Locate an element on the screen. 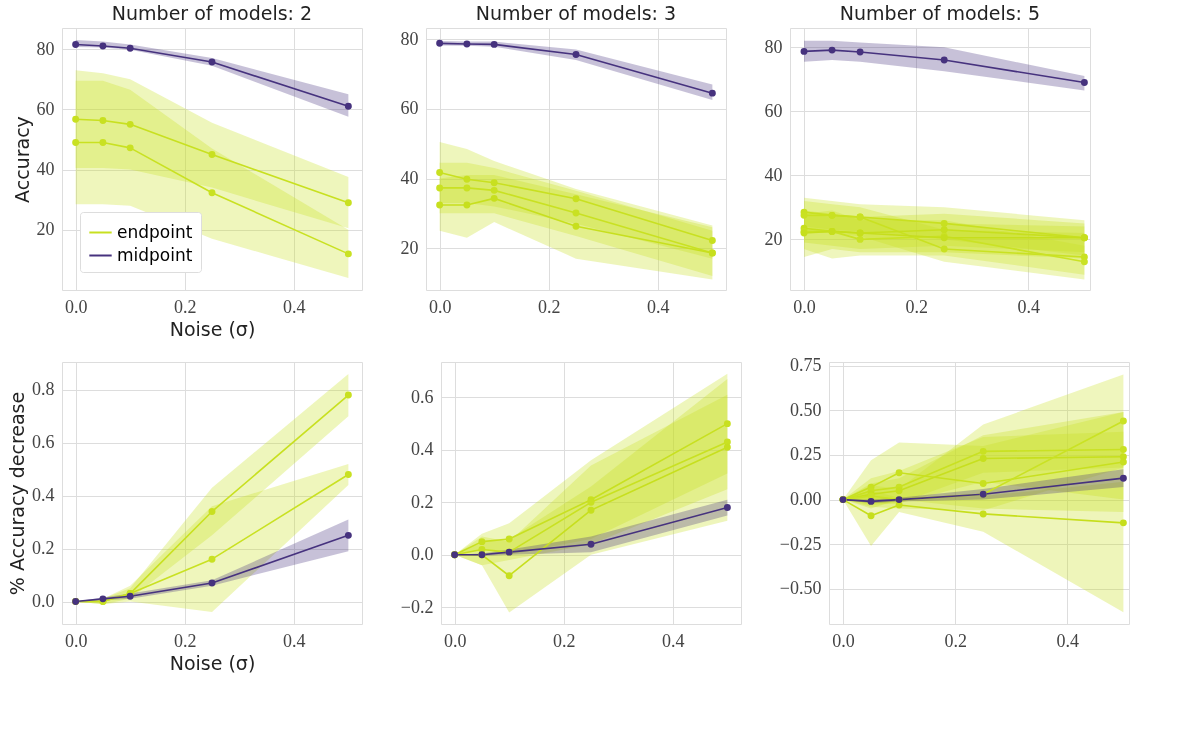 Image resolution: width=1199 pixels, height=731 pixels. legend-label: endpoint is located at coordinates (155, 231).